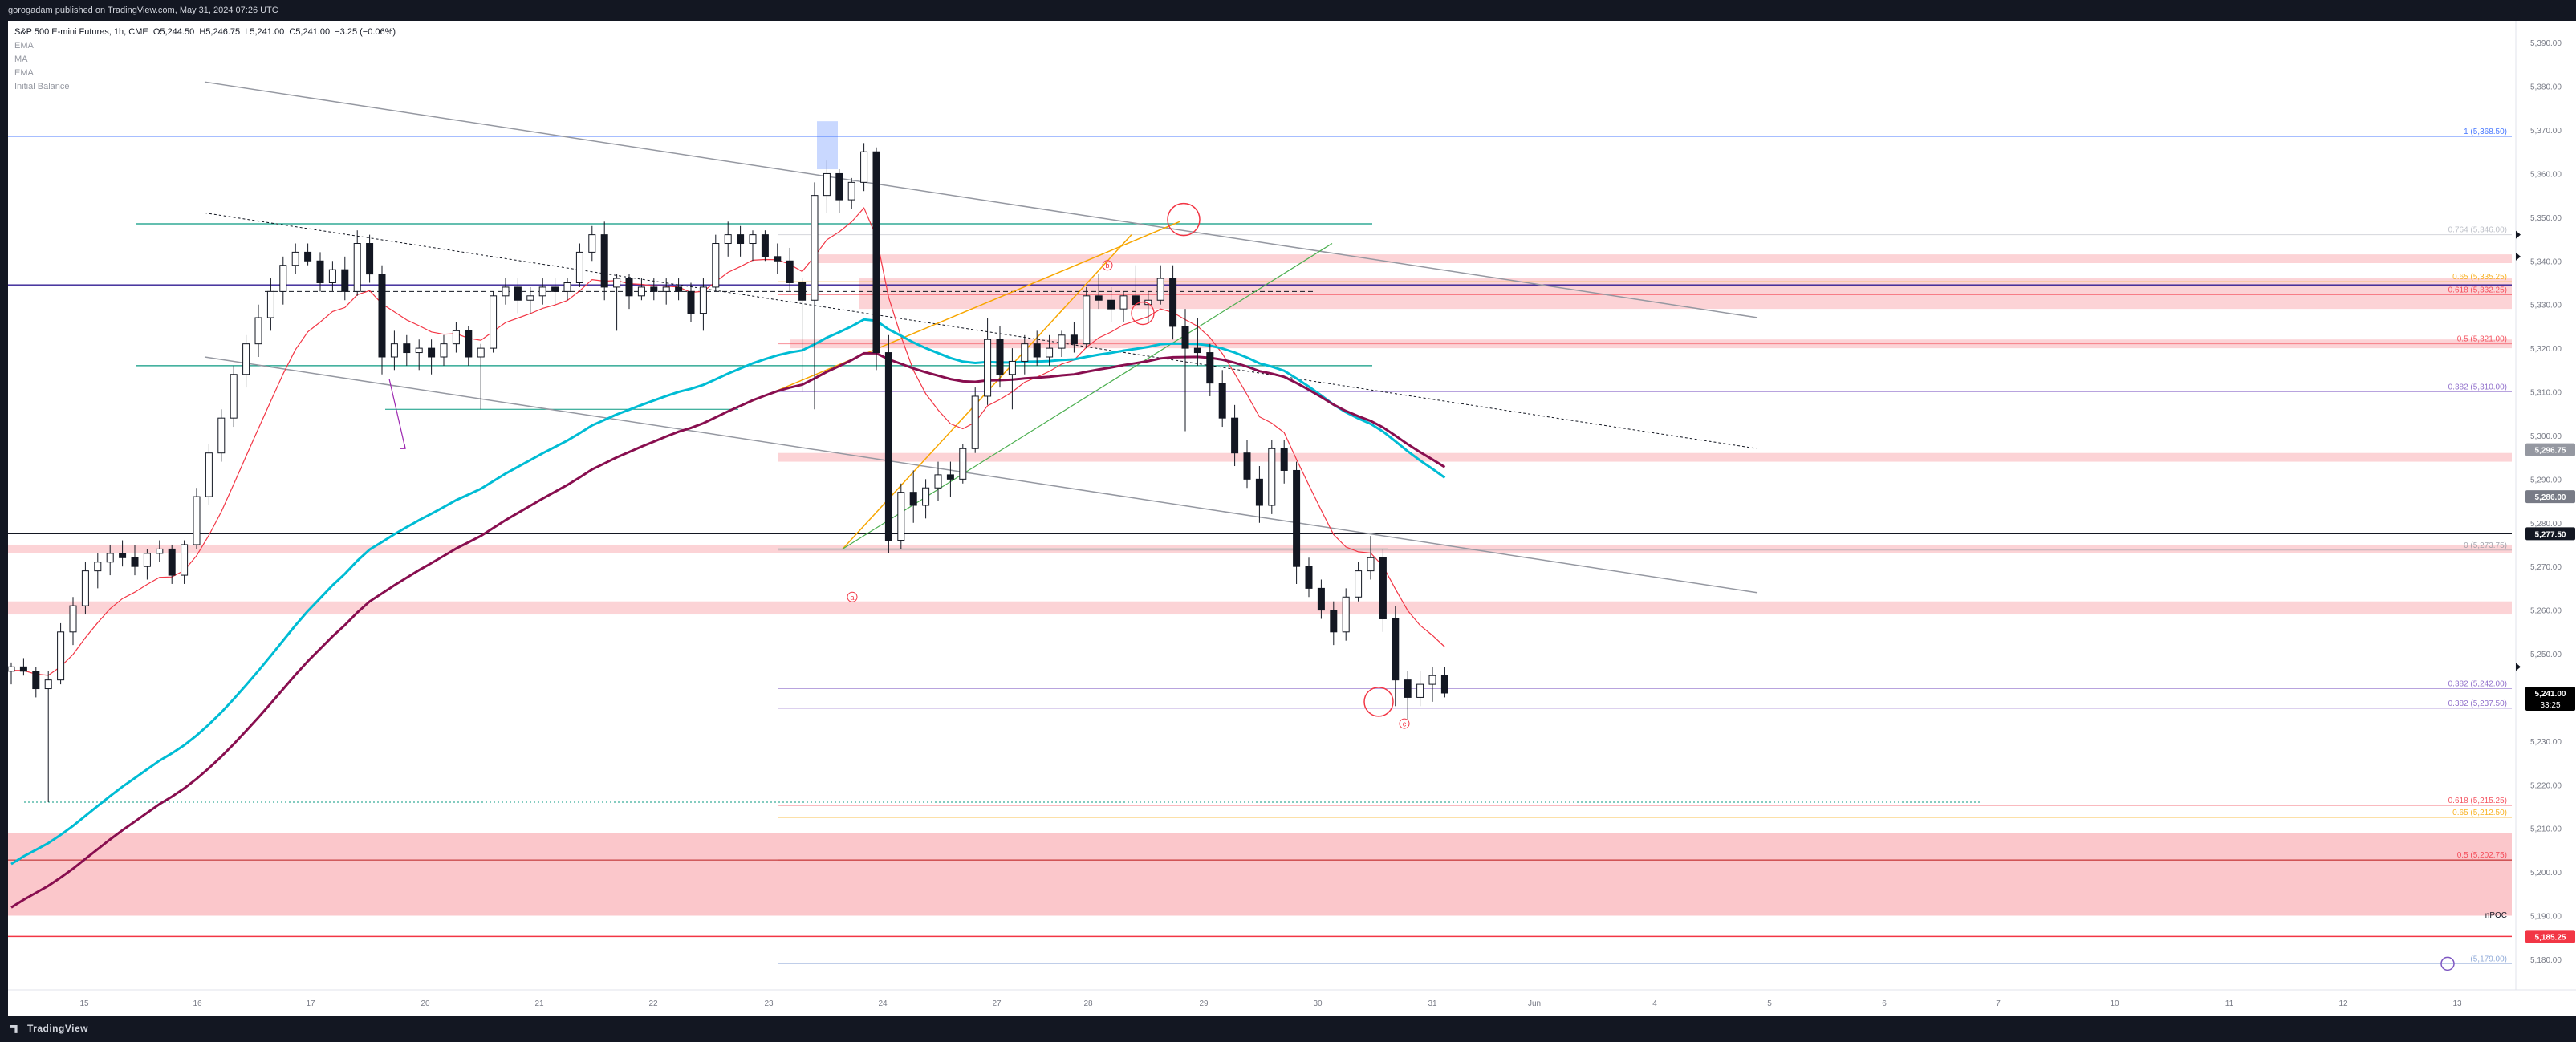 Image resolution: width=2576 pixels, height=1042 pixels. I want to click on brand-name: TradingView, so click(58, 1028).